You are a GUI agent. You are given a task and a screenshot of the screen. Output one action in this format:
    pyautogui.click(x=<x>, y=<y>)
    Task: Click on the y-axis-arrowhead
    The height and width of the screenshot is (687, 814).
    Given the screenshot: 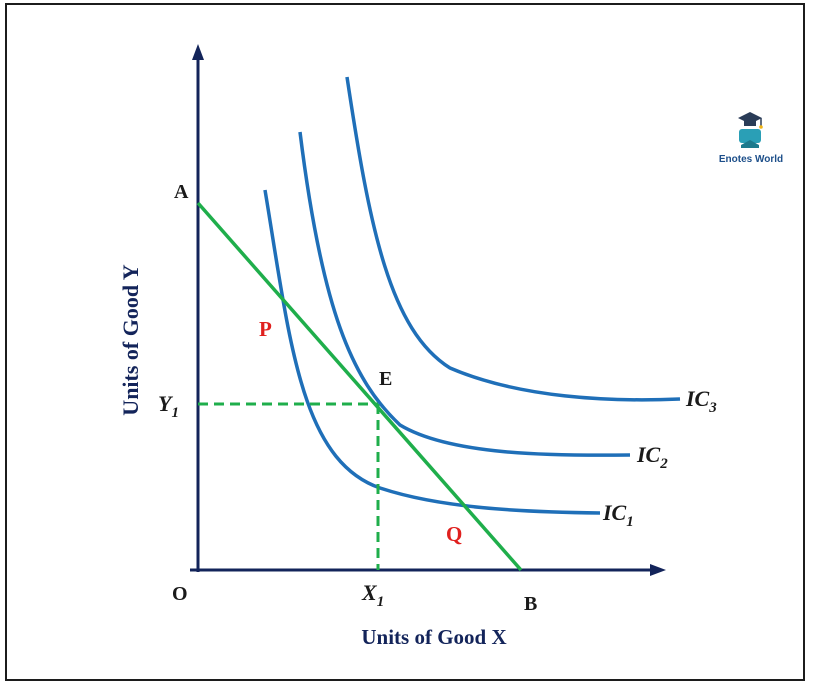 What is the action you would take?
    pyautogui.click(x=198, y=52)
    